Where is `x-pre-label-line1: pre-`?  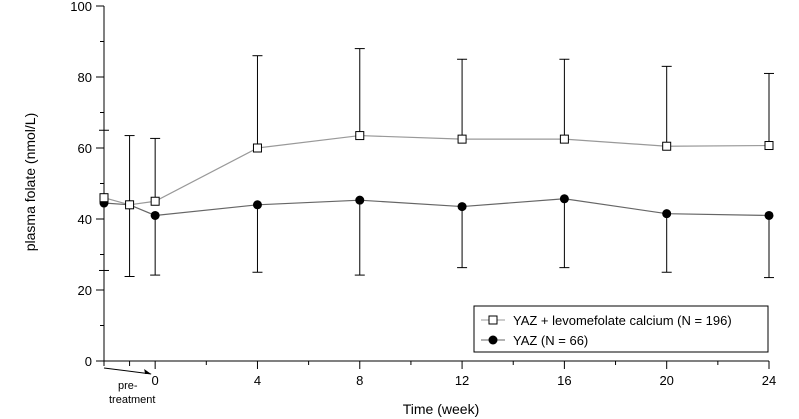
x-pre-label-line1: pre- is located at coordinates (128, 386).